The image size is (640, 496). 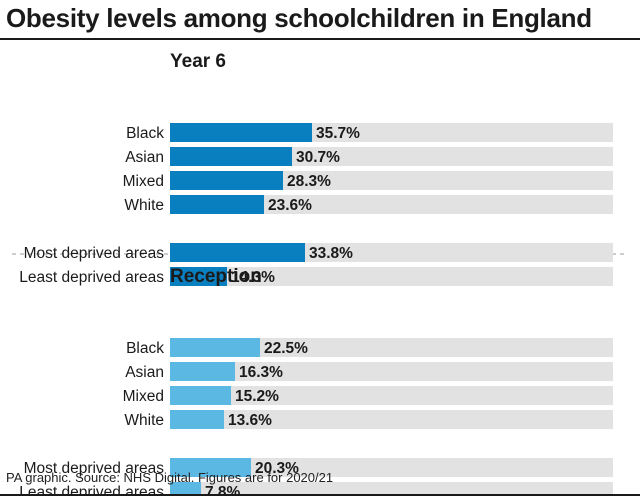 I want to click on year6-least-deprived-areas-category-label: Least deprived areas, so click(x=91, y=277).